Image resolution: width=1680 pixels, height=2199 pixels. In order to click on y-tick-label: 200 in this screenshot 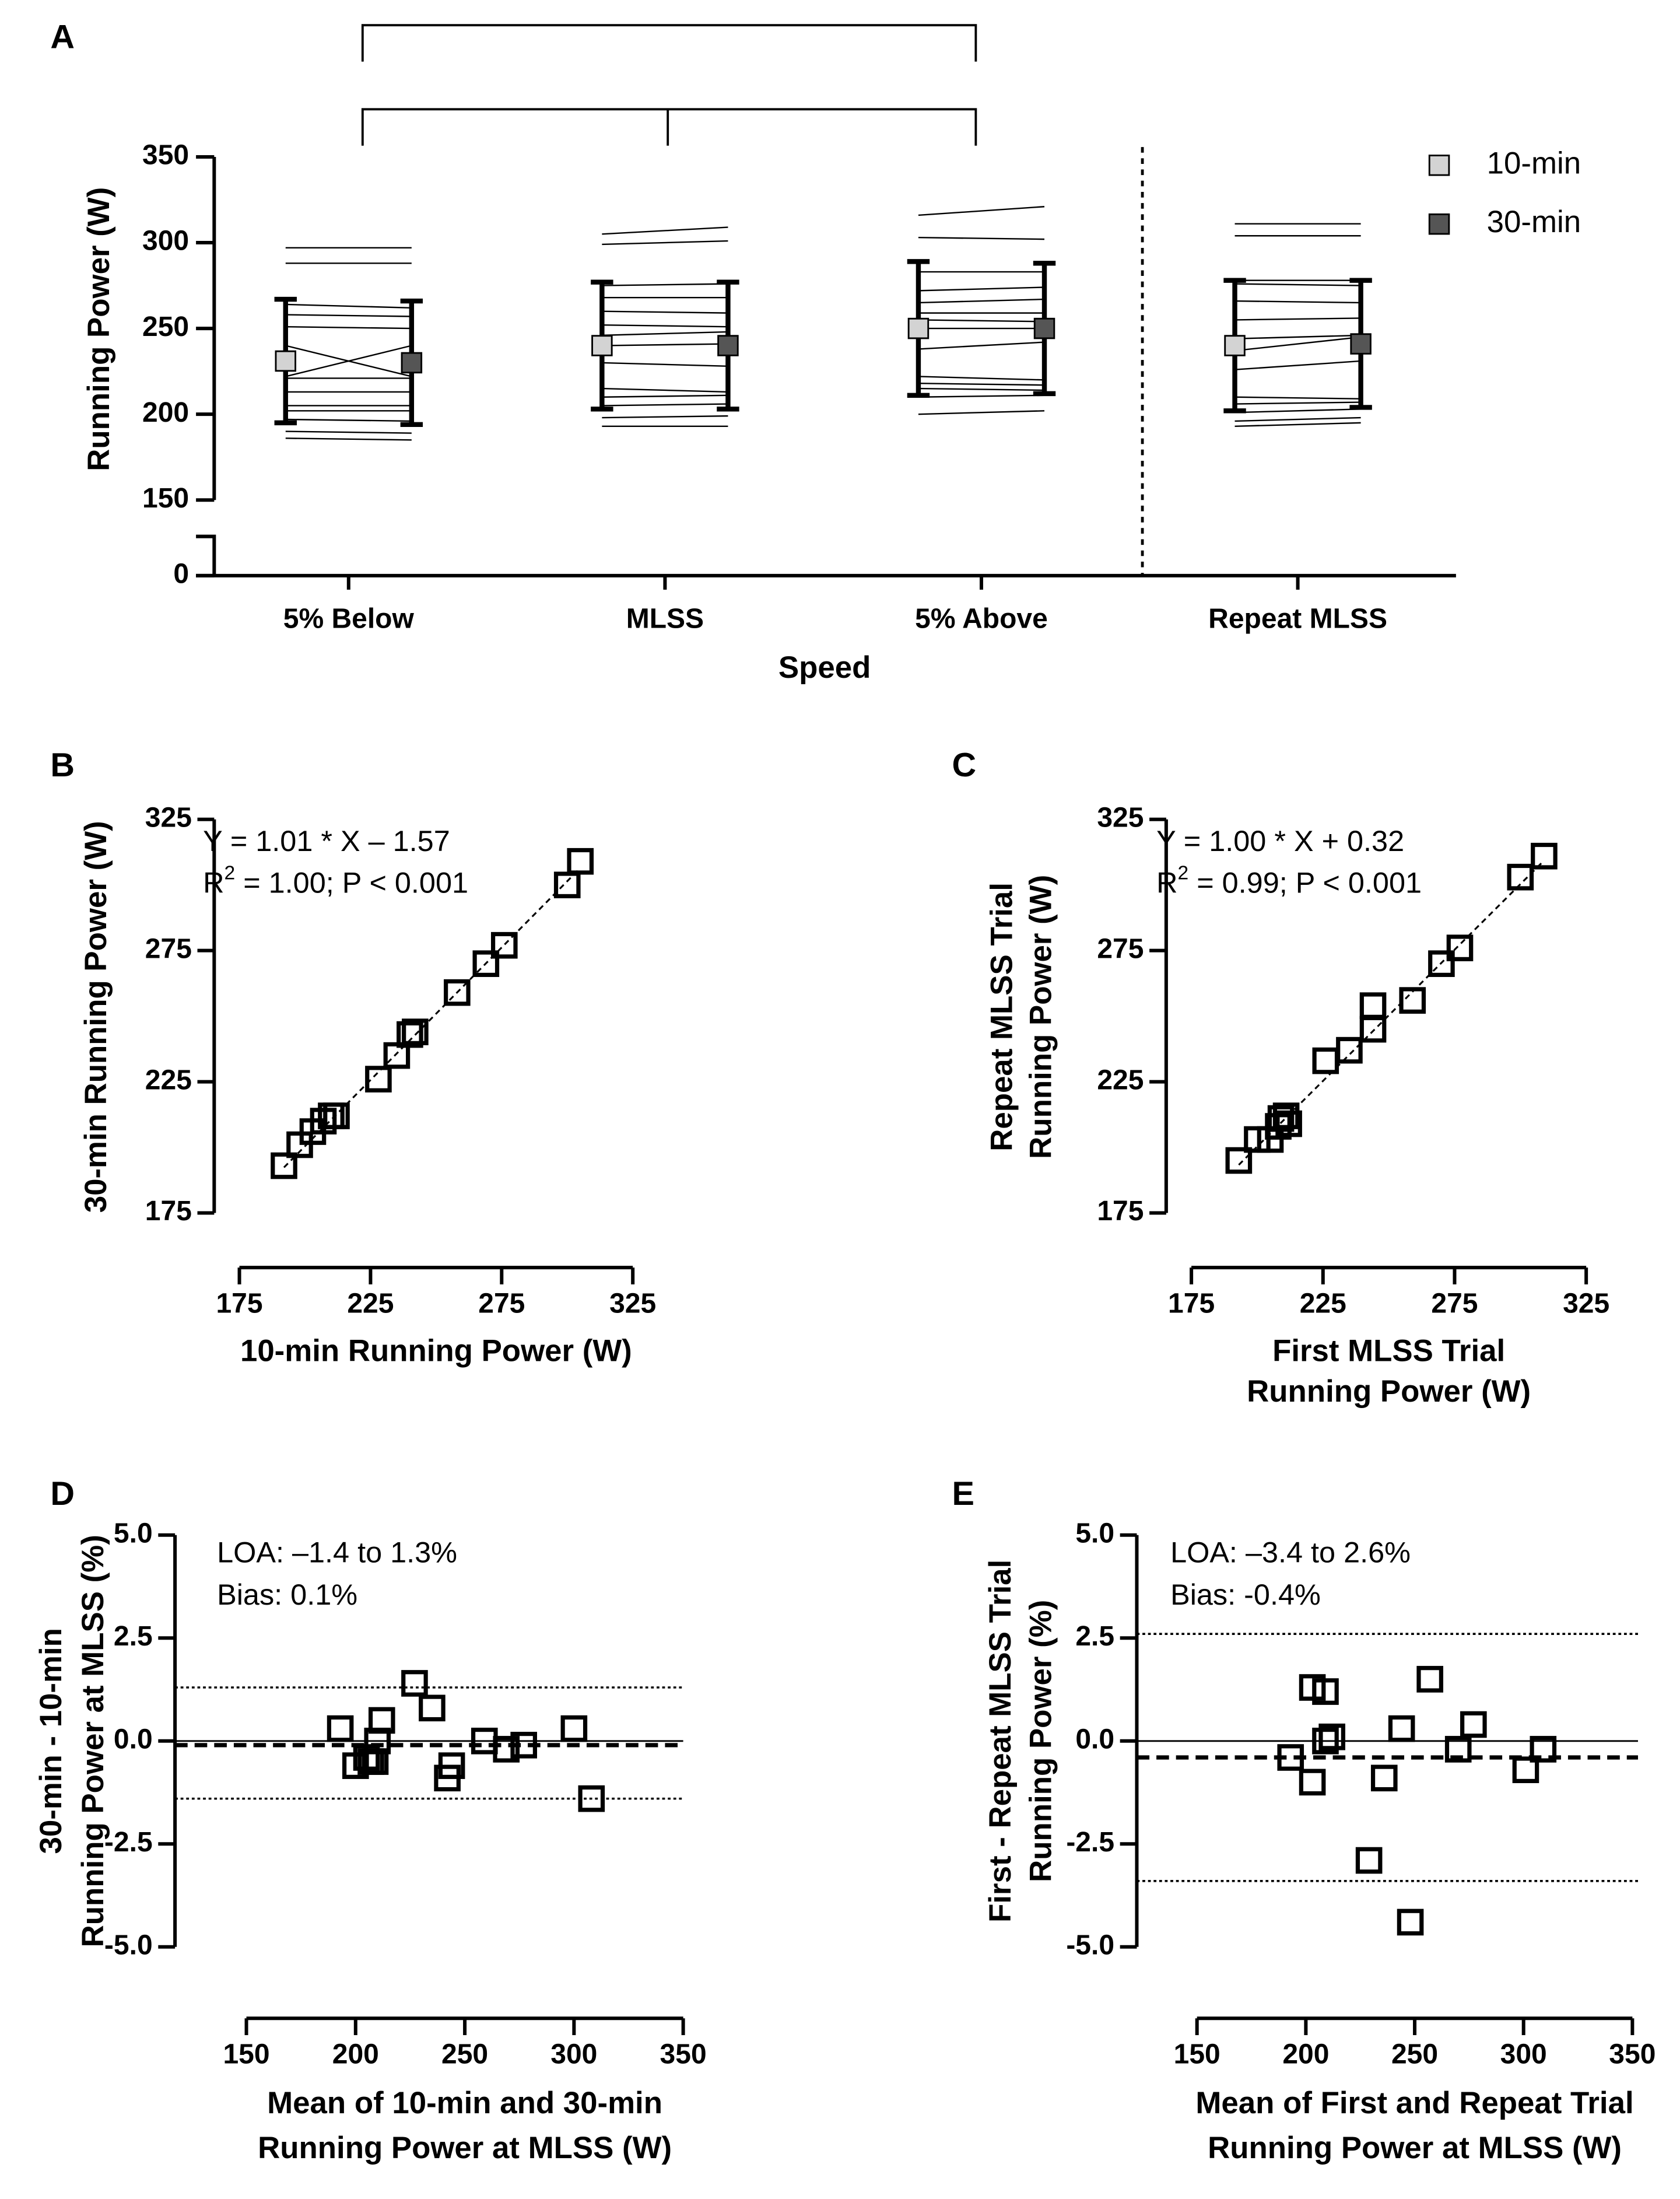, I will do `click(165, 412)`.